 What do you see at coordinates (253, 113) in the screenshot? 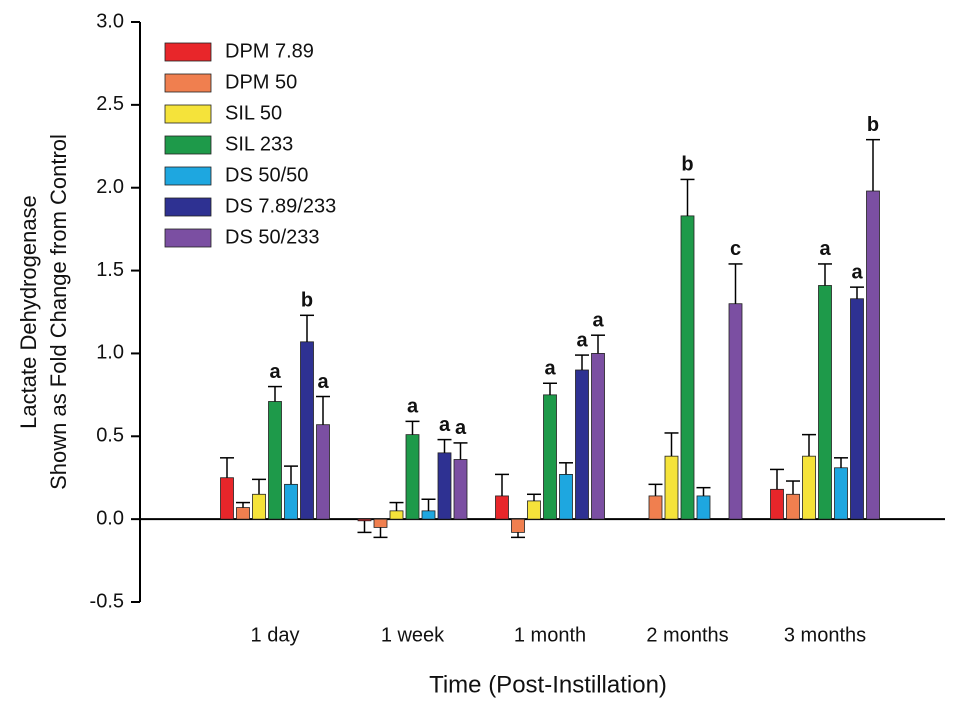
I see `legend-label: SIL 50` at bounding box center [253, 113].